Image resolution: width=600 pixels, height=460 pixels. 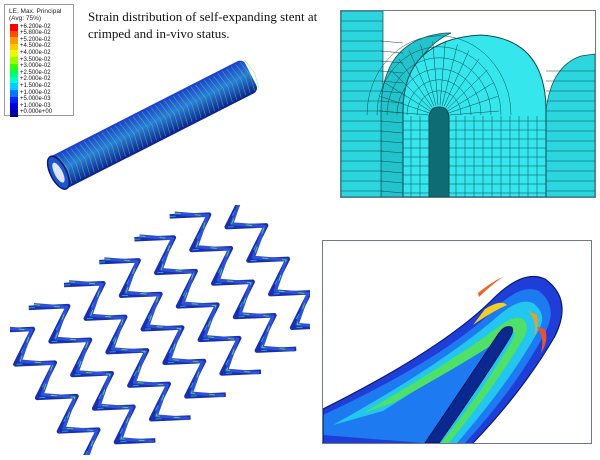 What do you see at coordinates (439, 151) in the screenshot?
I see `mesh-slot` at bounding box center [439, 151].